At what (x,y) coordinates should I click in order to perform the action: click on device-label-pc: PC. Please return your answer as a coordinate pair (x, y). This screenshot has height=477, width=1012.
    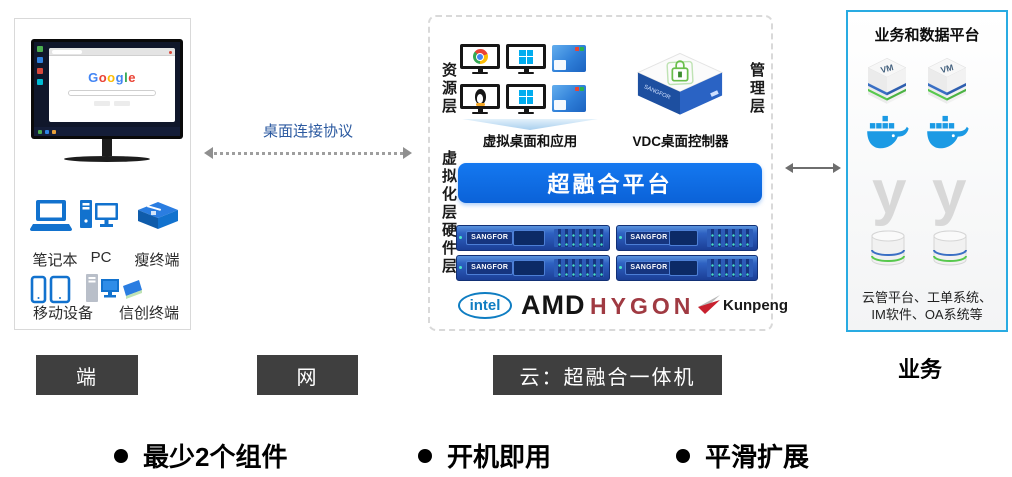
    Looking at the image, I should click on (101, 257).